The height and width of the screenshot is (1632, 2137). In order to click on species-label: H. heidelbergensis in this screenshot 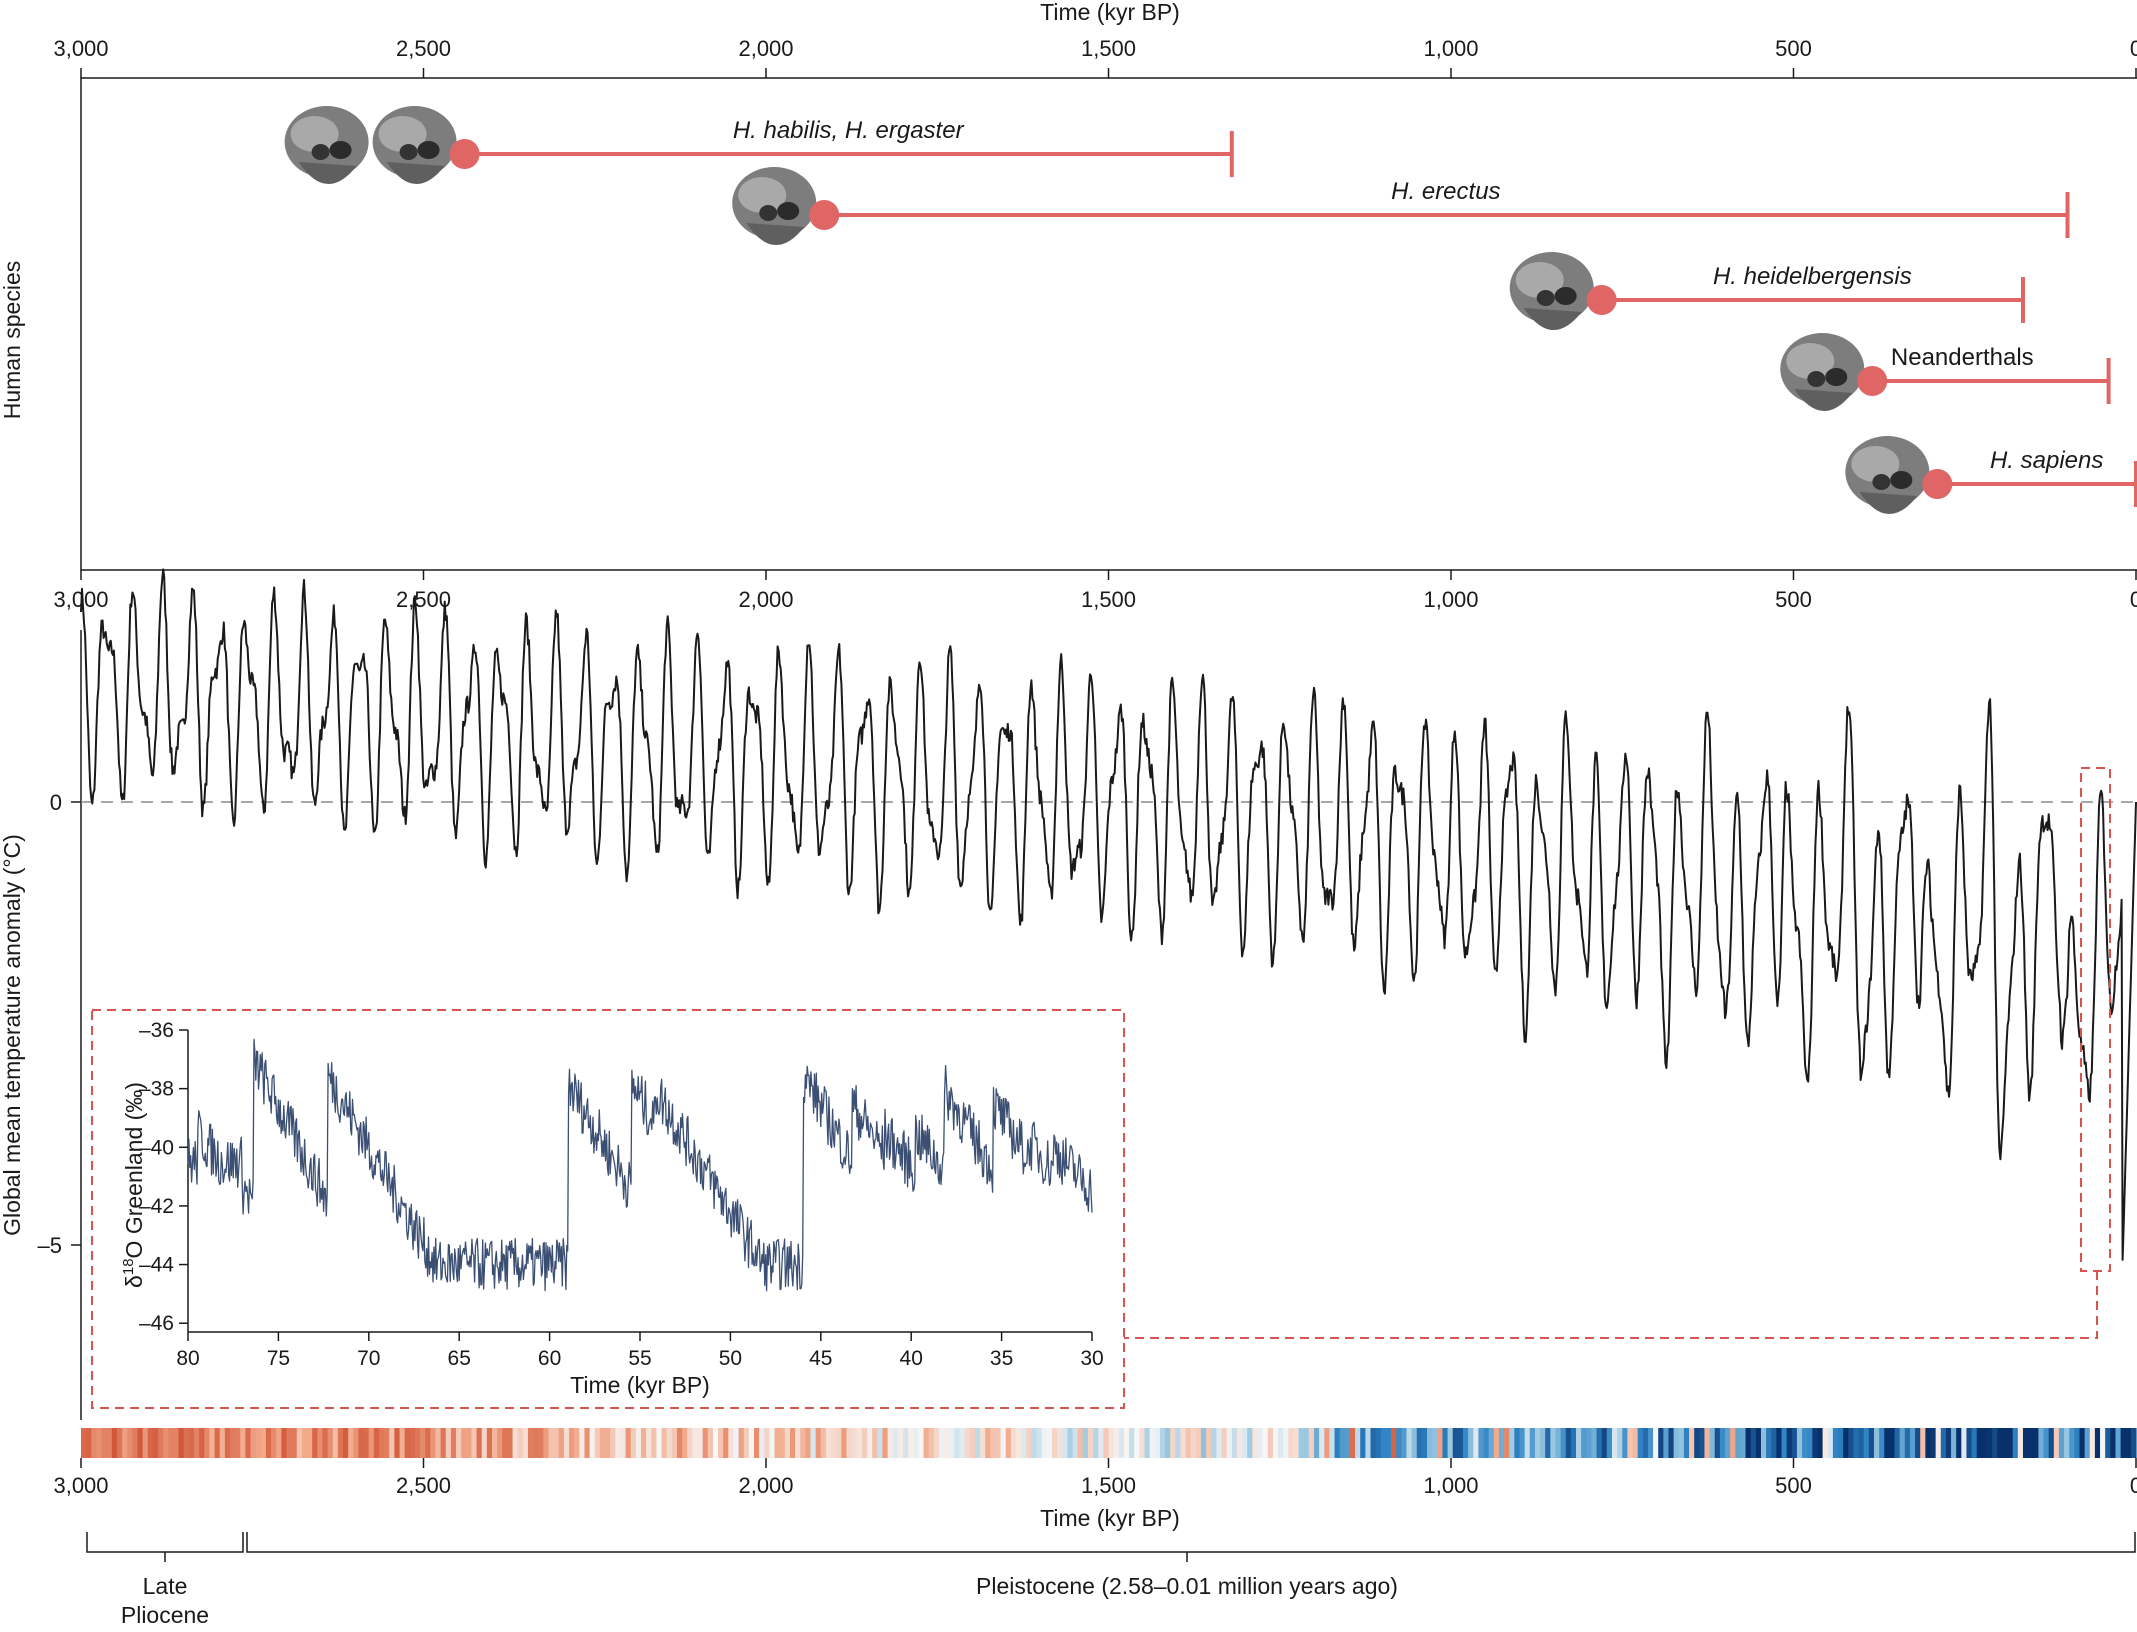, I will do `click(1812, 276)`.